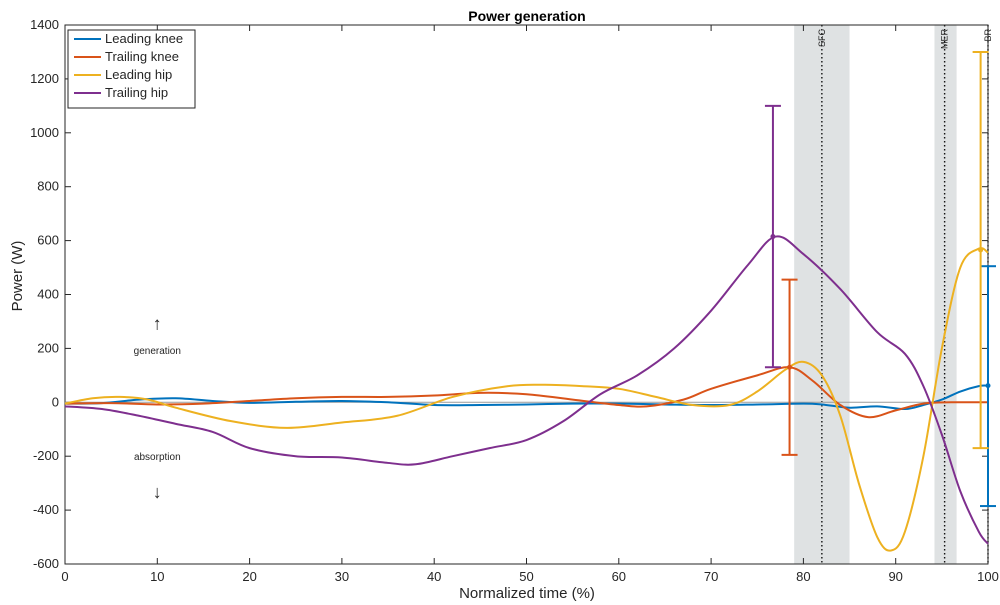 The height and width of the screenshot is (605, 1000). What do you see at coordinates (46, 455) in the screenshot?
I see `y-tick-label: -200` at bounding box center [46, 455].